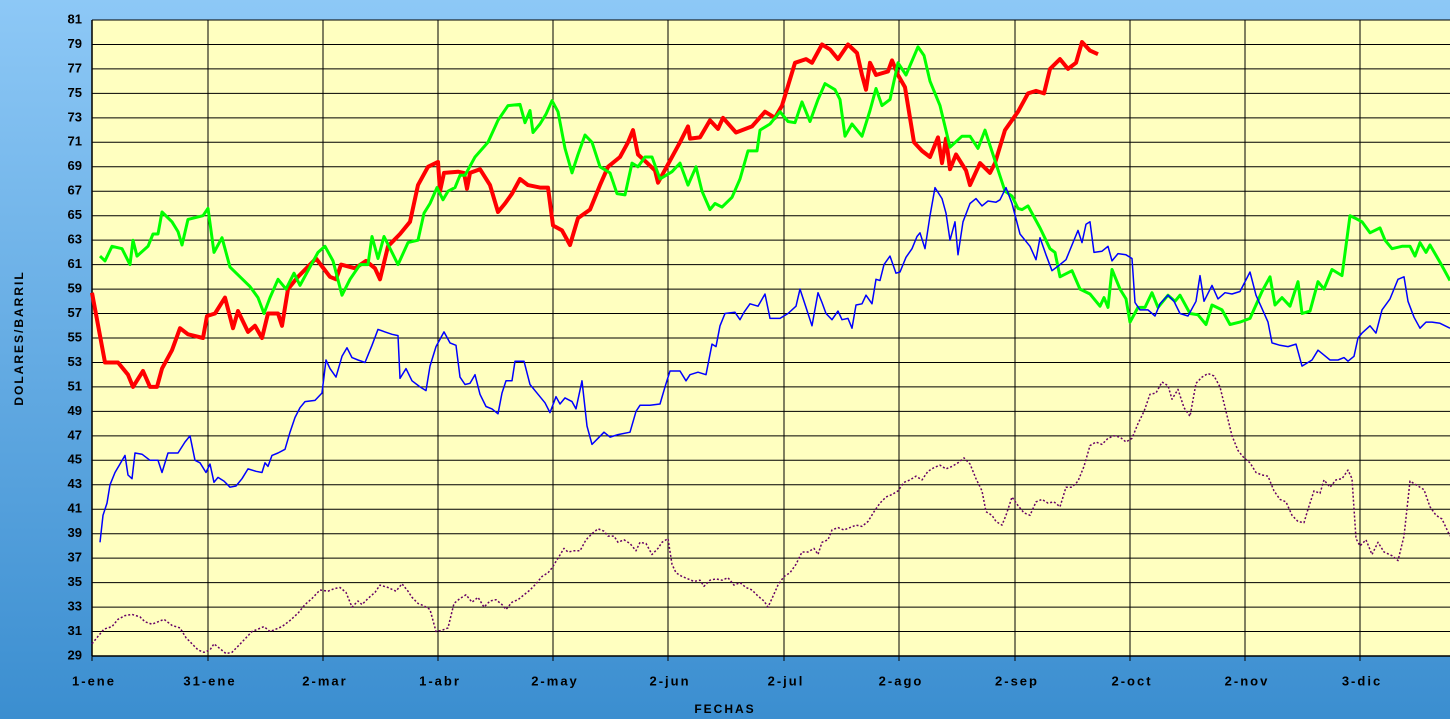  Describe the element at coordinates (75, 239) in the screenshot. I see `y-tick-label: 63` at that location.